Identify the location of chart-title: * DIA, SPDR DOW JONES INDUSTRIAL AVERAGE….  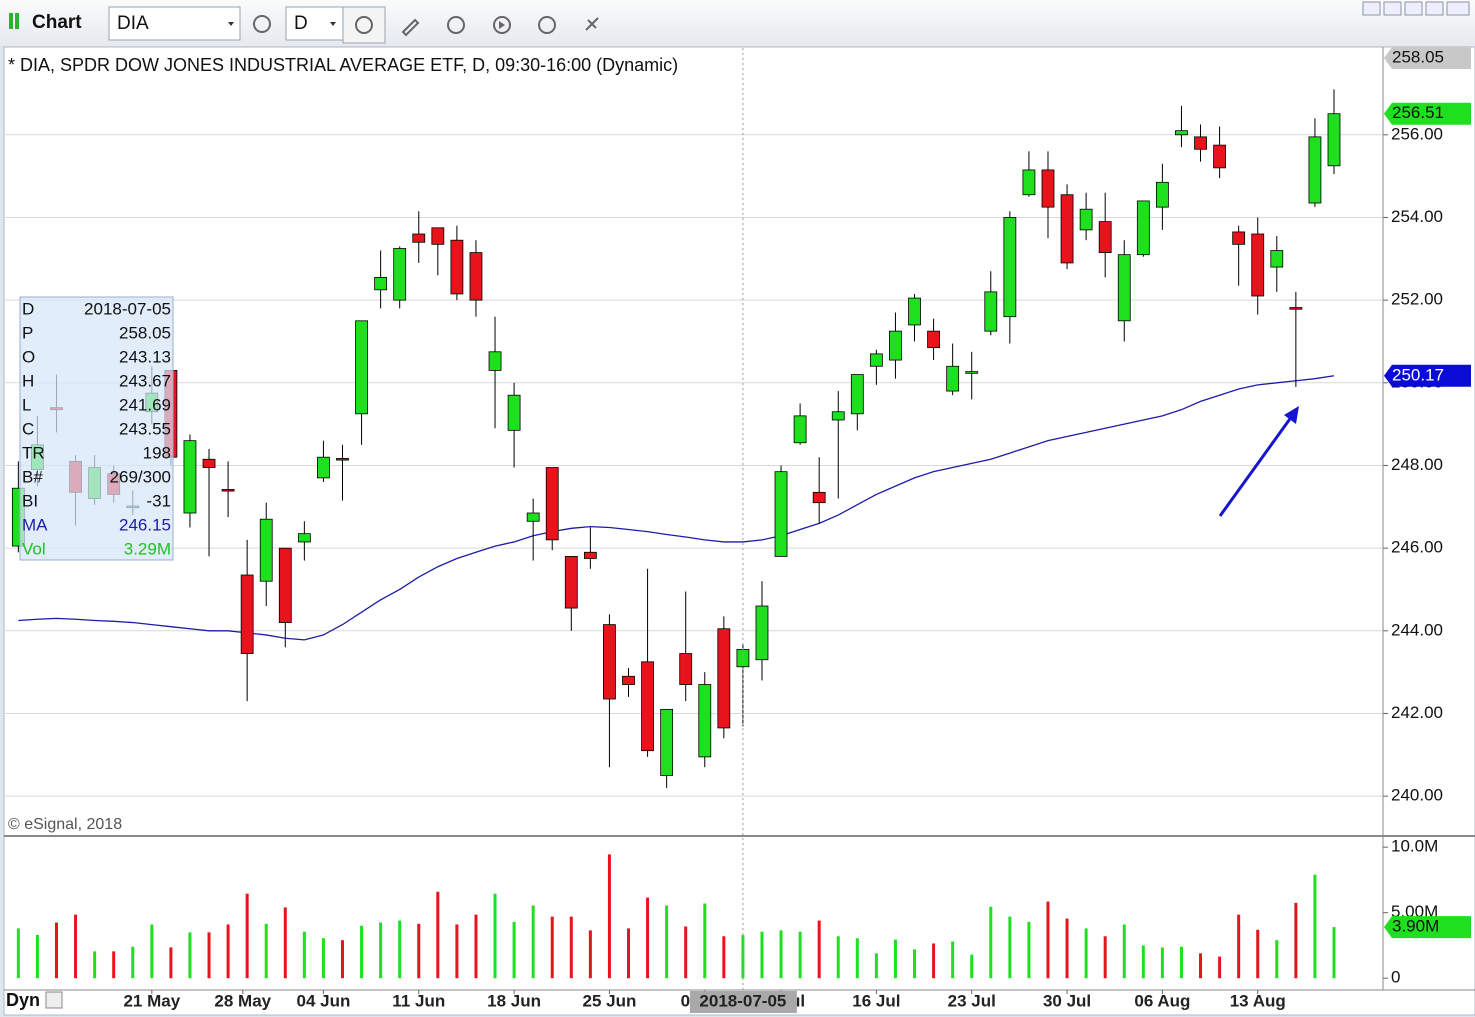
(343, 65).